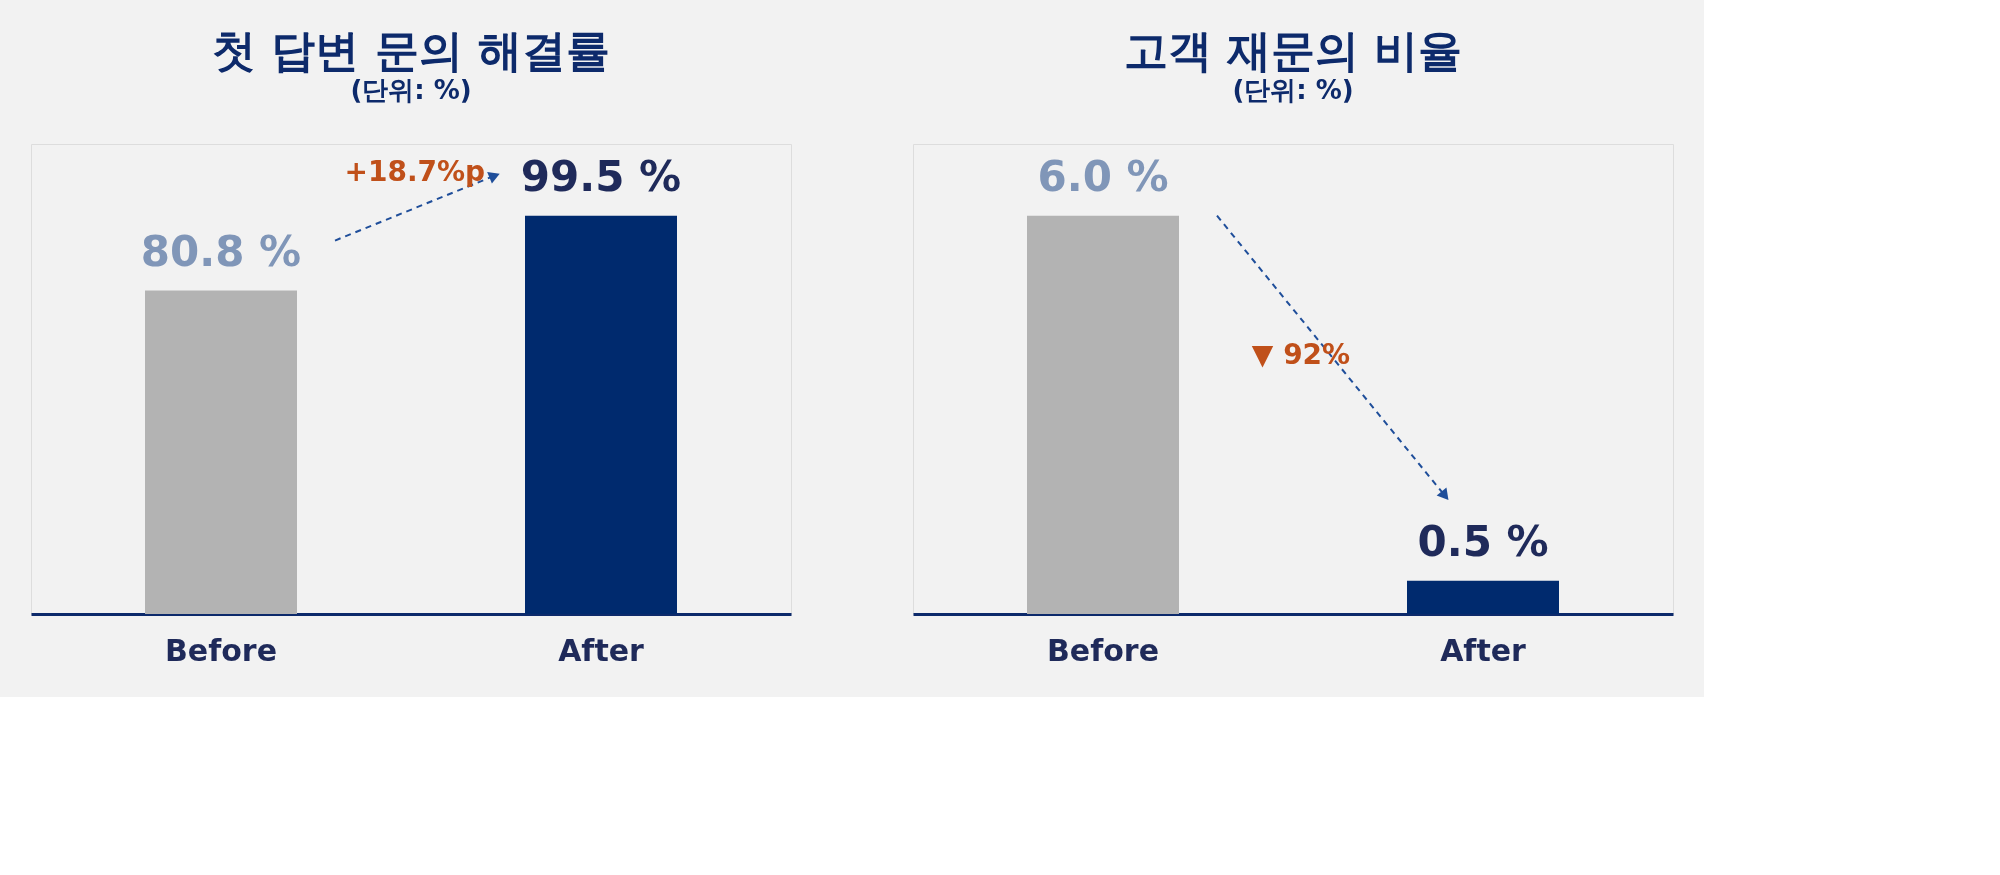 The width and height of the screenshot is (2000, 875). I want to click on data-label: 6.0 %, so click(1103, 176).